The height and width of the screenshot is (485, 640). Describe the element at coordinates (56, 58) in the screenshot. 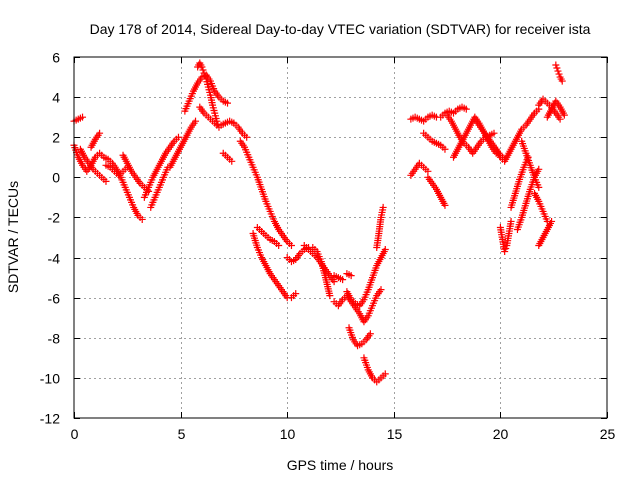

I see `y-tick-label: 6` at that location.